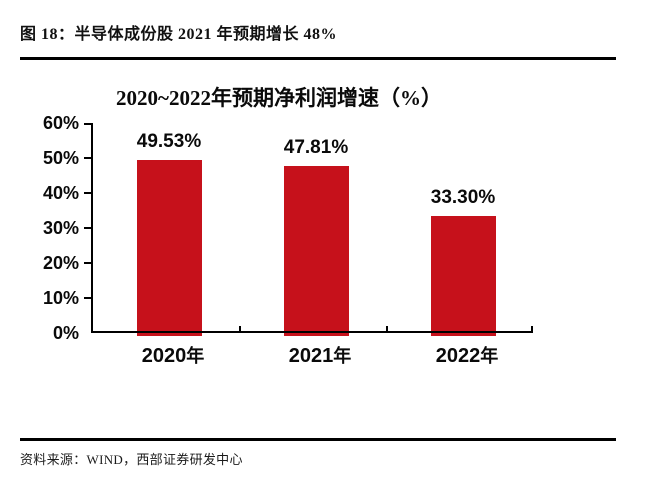  What do you see at coordinates (65, 333) in the screenshot?
I see `y-tick-label: 0%` at bounding box center [65, 333].